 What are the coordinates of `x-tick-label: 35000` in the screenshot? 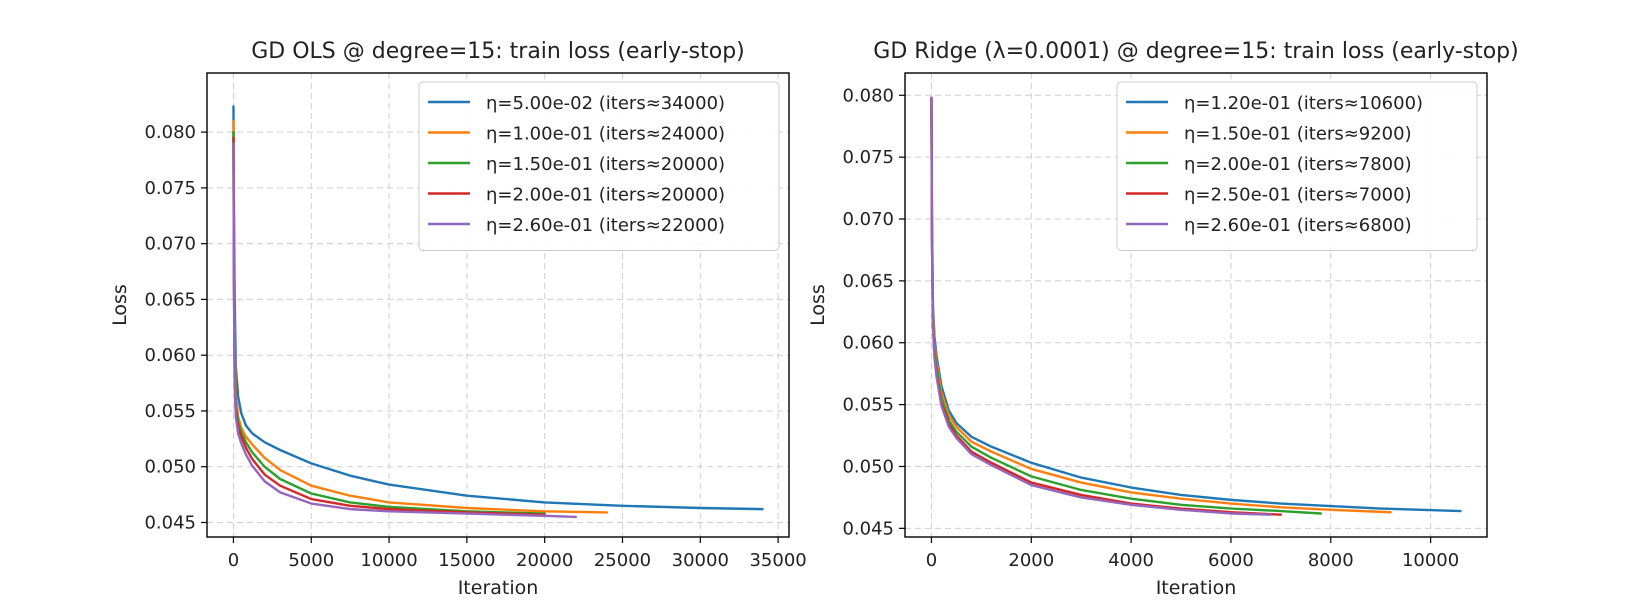 It's located at (777, 560).